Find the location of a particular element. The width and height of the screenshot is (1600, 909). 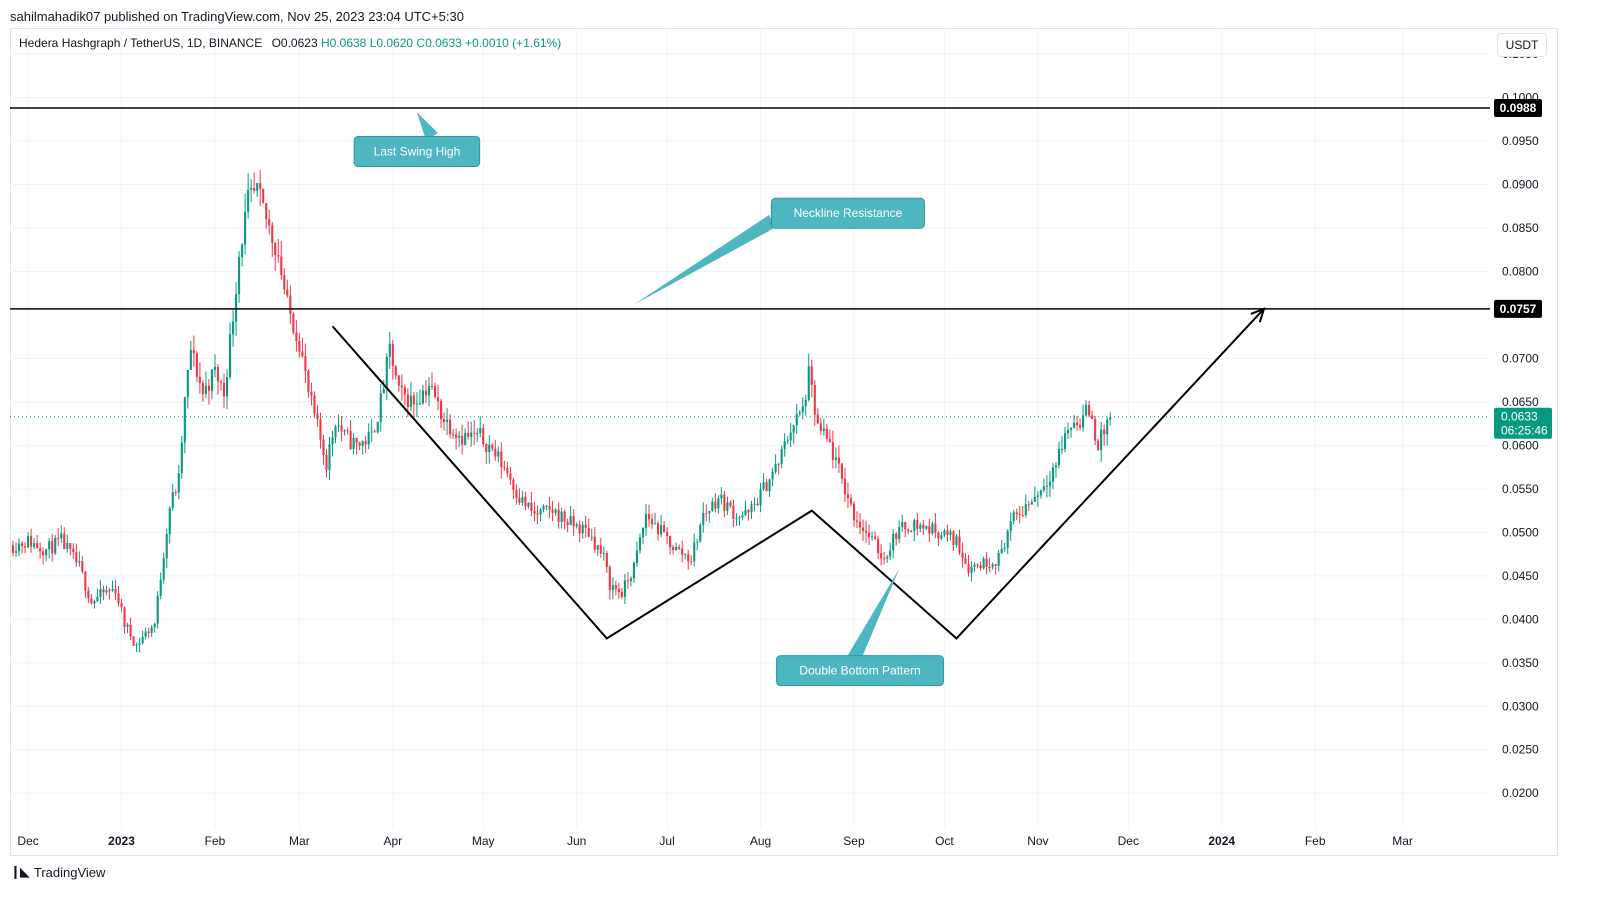

high-value: H0.0638 is located at coordinates (343, 43).